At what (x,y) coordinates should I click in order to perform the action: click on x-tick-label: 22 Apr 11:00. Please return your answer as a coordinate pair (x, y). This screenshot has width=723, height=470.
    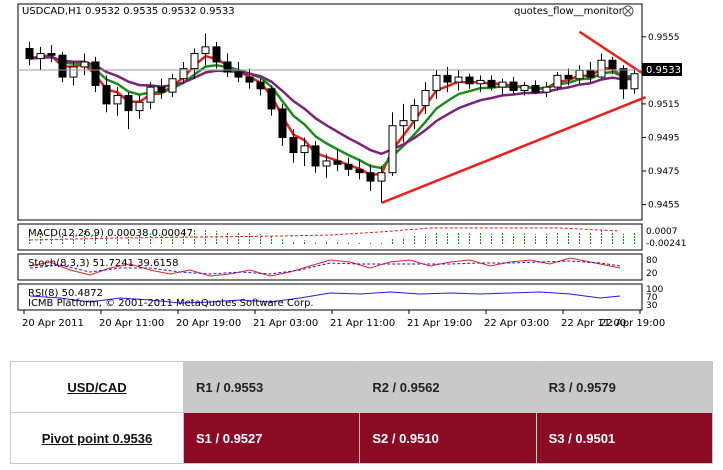
    Looking at the image, I should click on (593, 323).